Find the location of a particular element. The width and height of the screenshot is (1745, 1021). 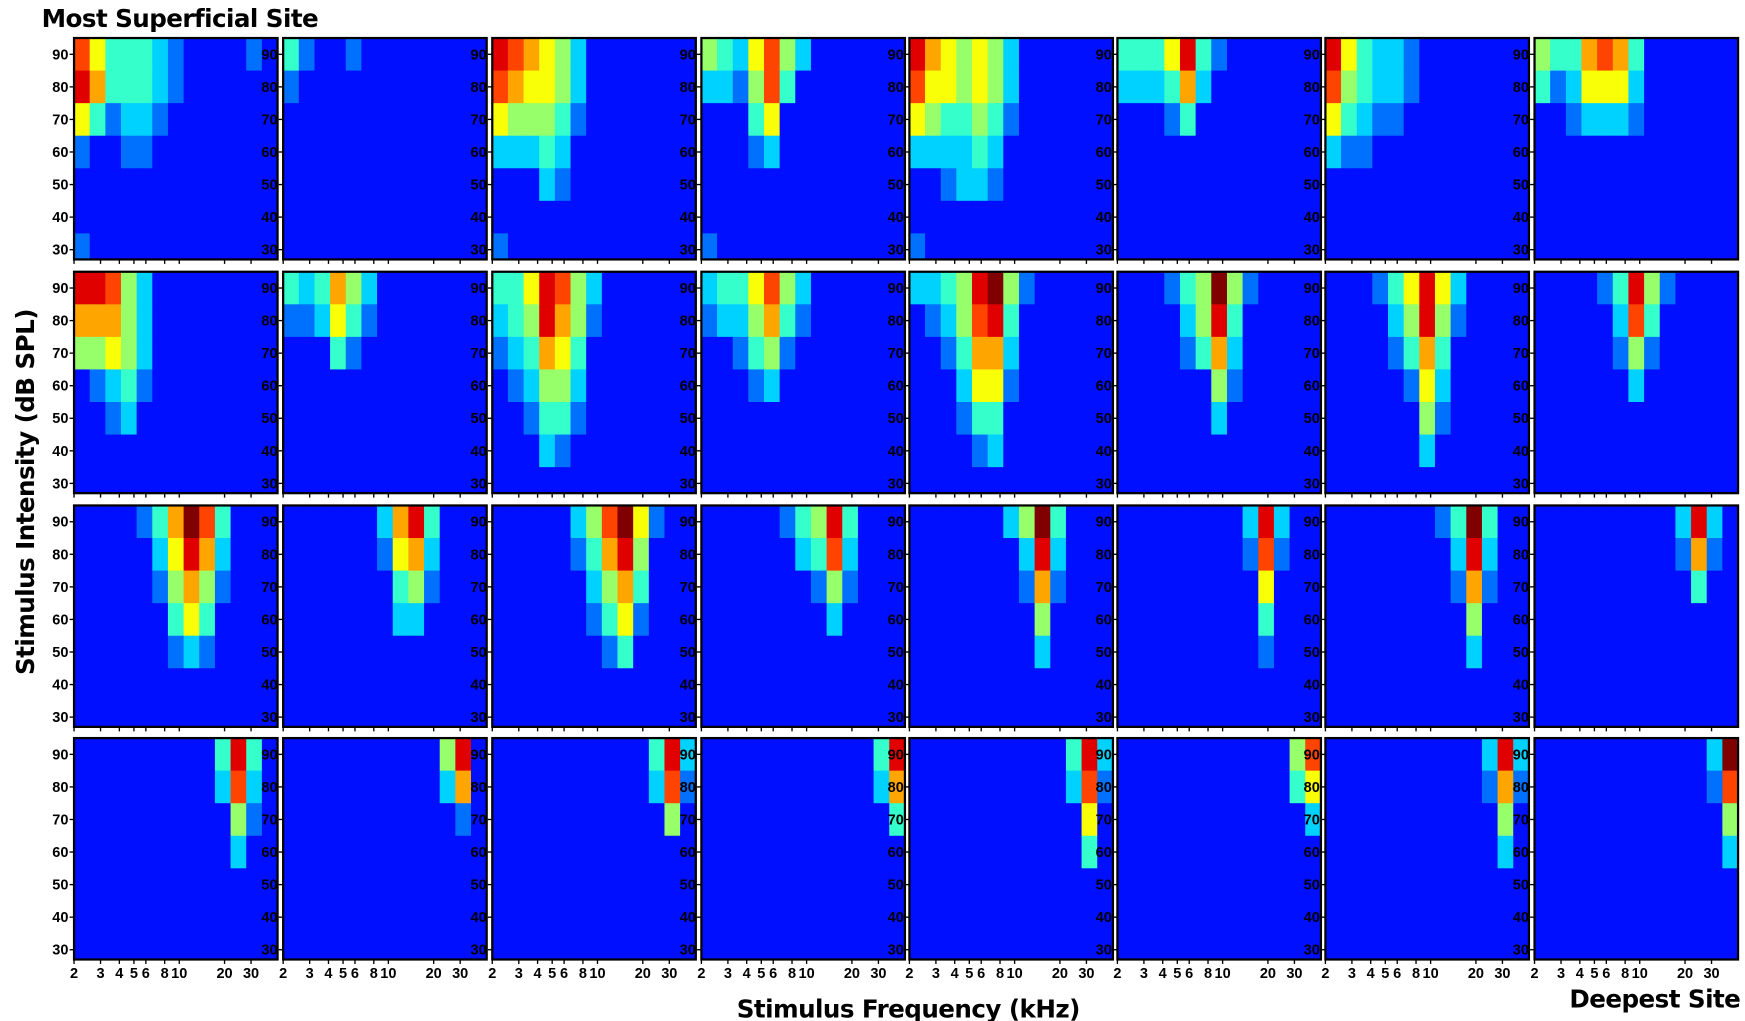

y-tick-label: 50 is located at coordinates (269, 419).